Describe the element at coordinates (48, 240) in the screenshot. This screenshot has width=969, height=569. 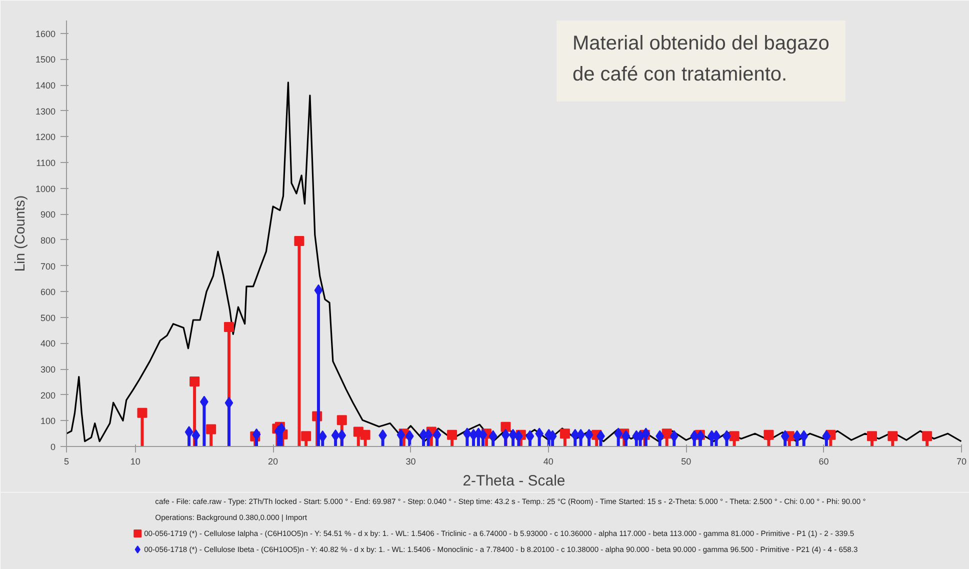
I see `y-tick-label: 800` at that location.